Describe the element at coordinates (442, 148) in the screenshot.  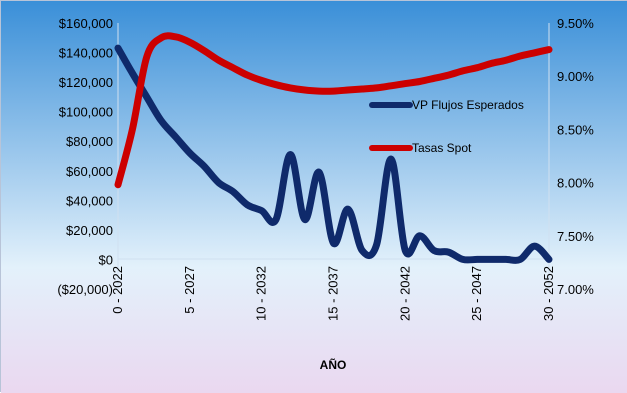
I see `legend-label: Tasas Spot` at that location.